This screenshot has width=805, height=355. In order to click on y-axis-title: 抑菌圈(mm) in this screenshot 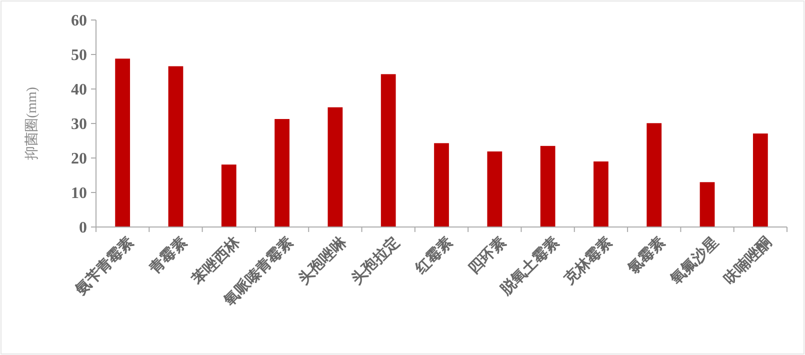, I will do `click(32, 123)`.